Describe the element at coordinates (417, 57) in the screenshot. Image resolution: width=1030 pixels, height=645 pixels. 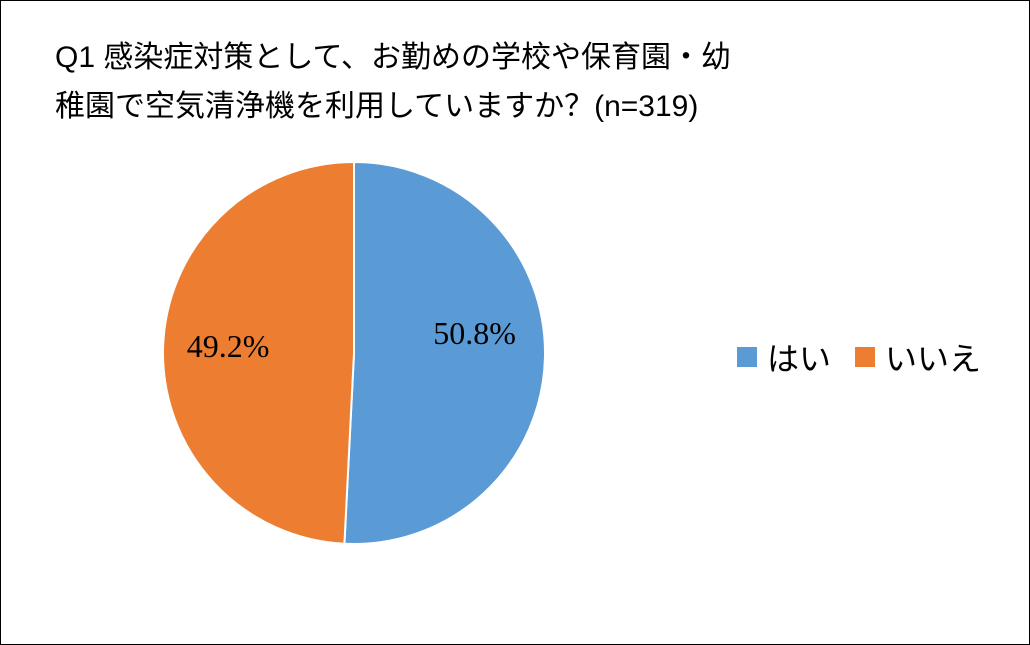
I see `chart-title-text-1: 感染症対策として、お勤めの学校や保育園・幼` at that location.